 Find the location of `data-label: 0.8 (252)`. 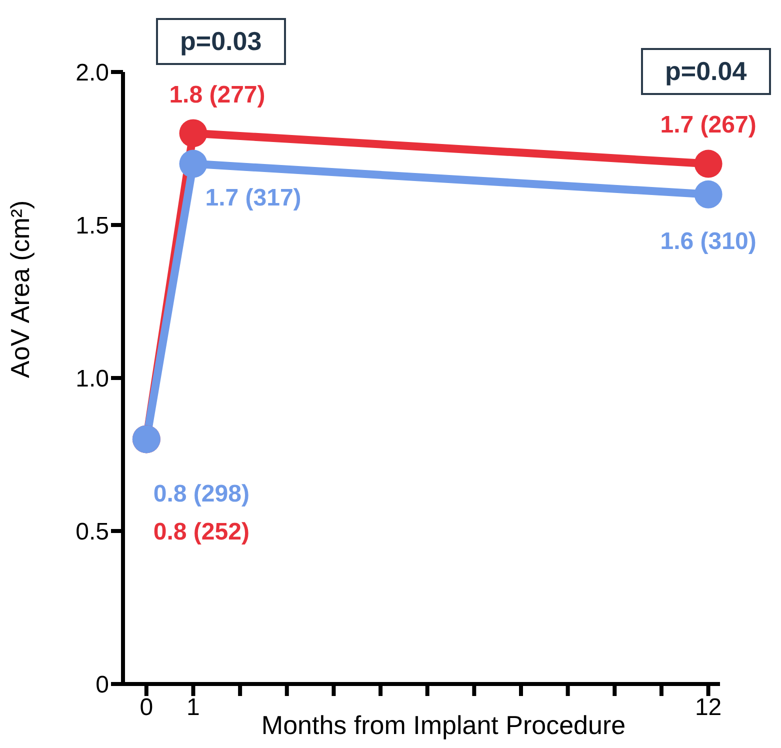

data-label: 0.8 (252) is located at coordinates (201, 532).